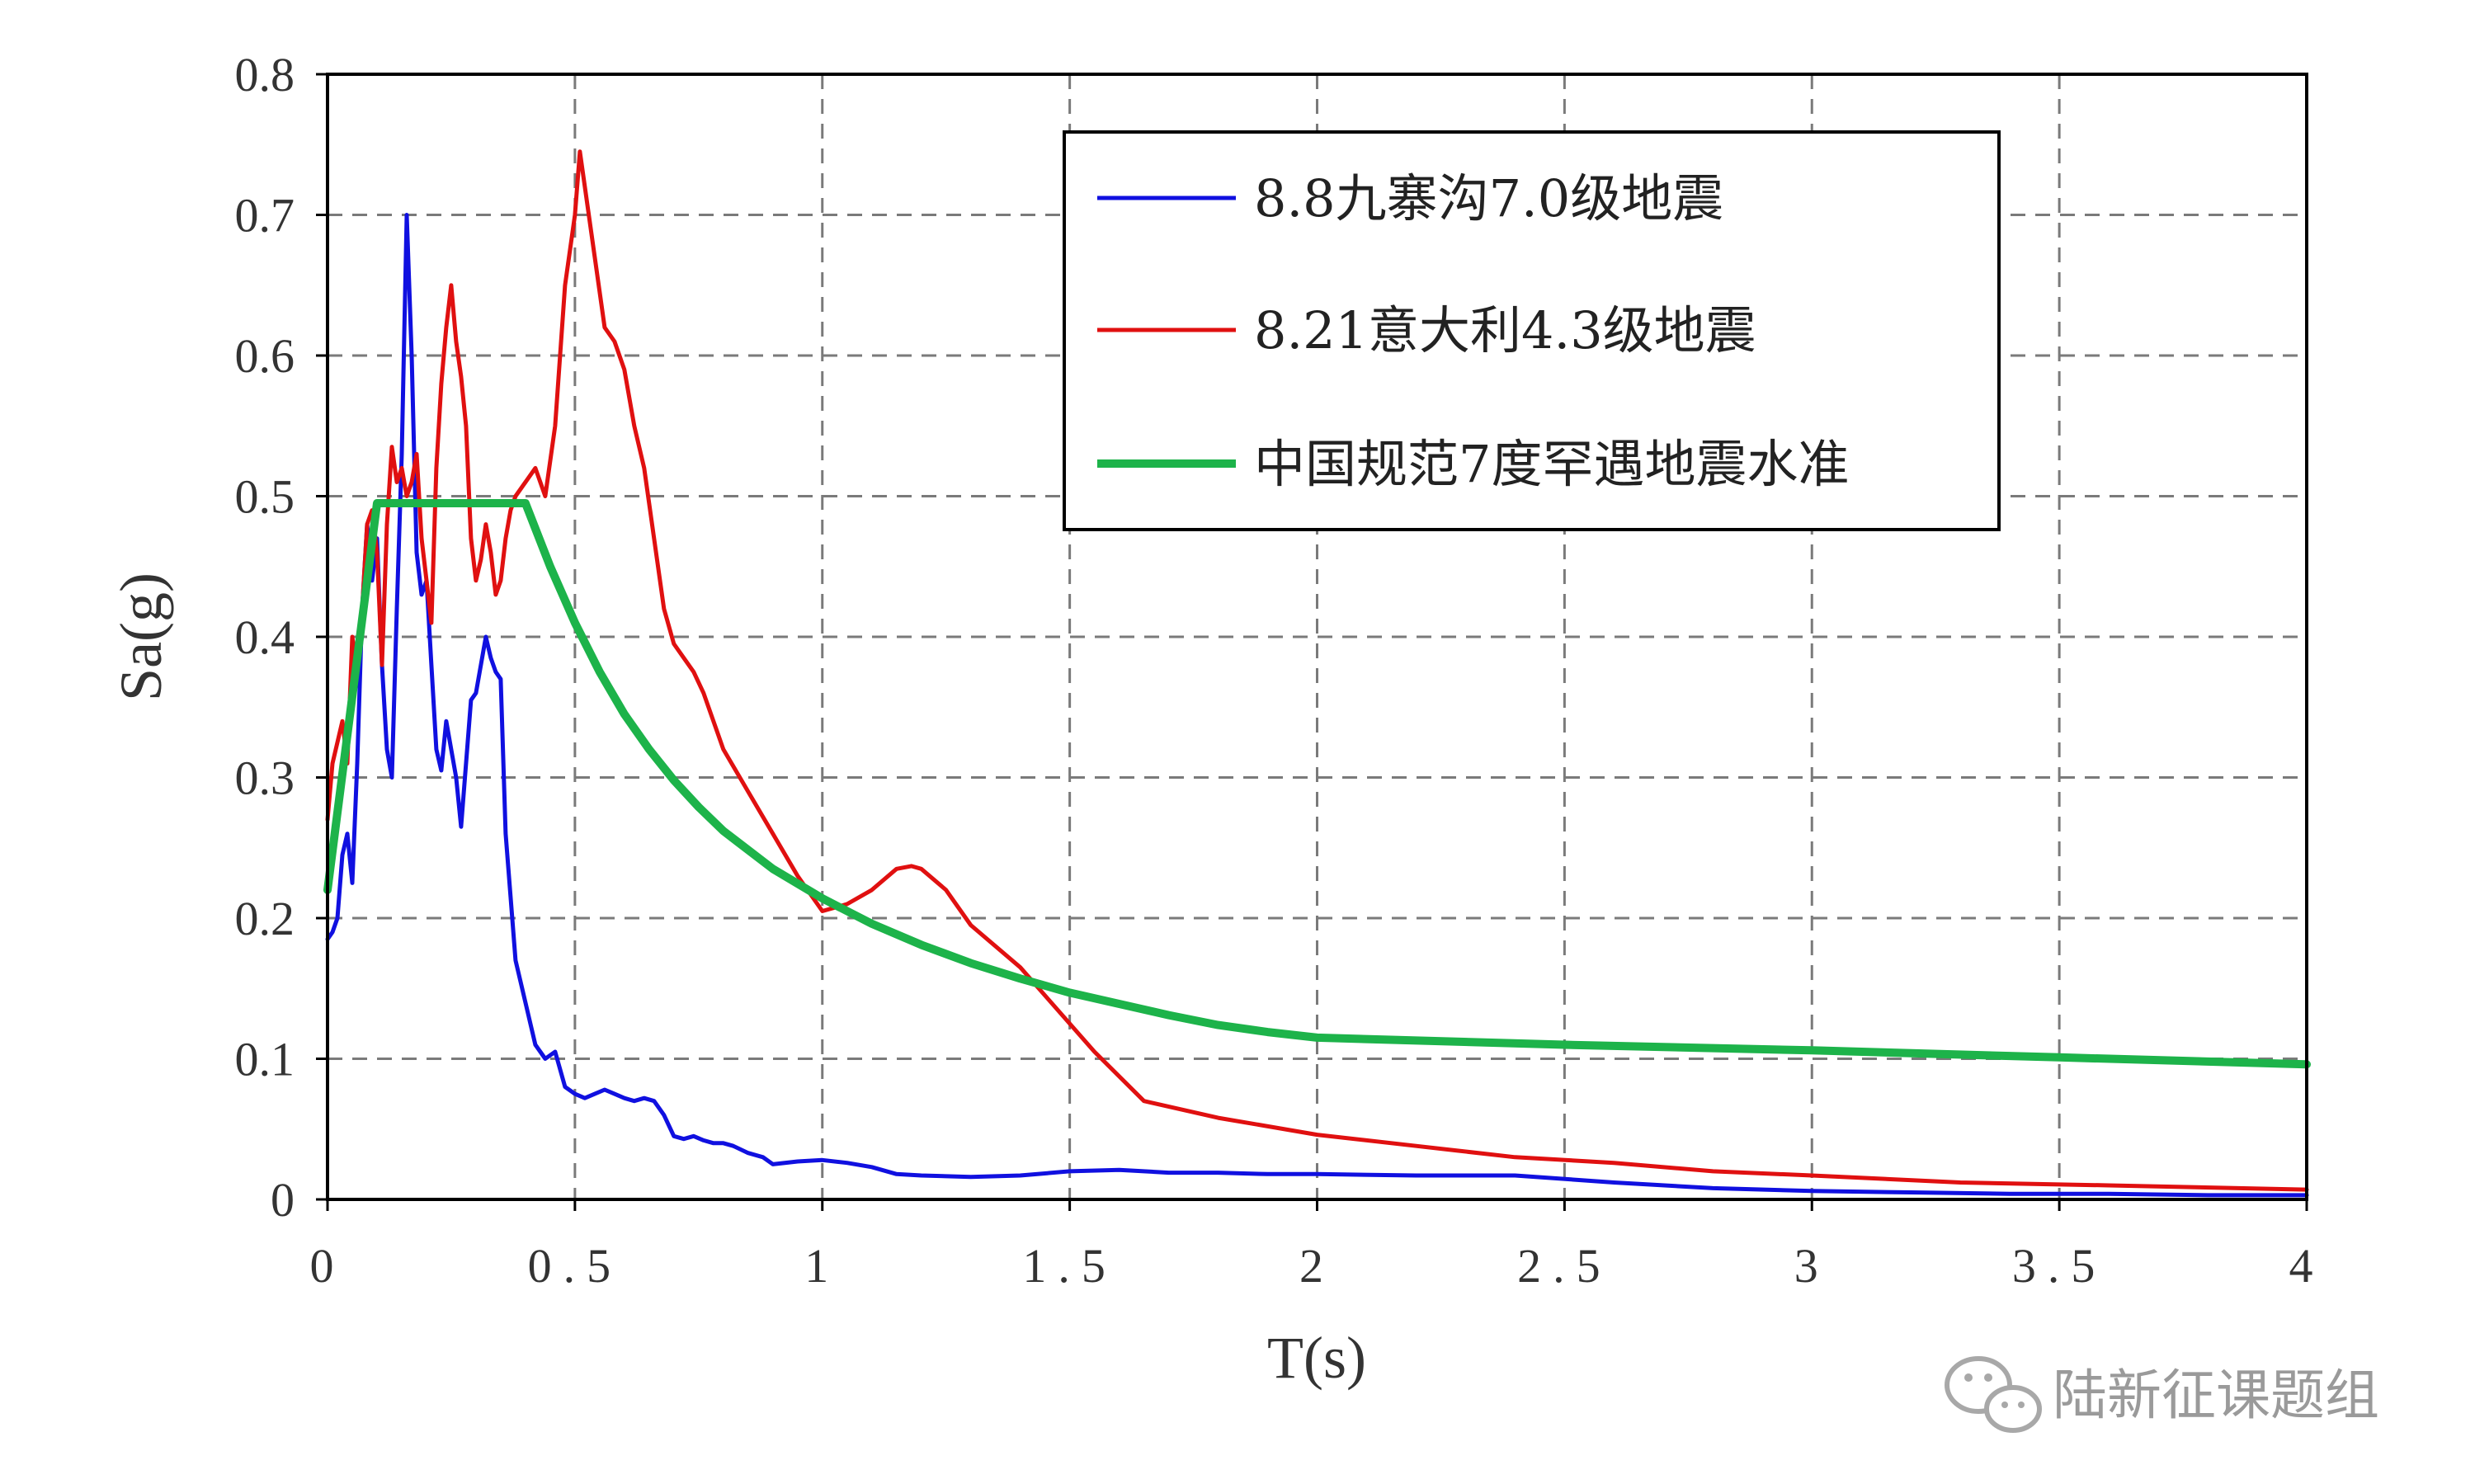 The height and width of the screenshot is (1484, 2475). What do you see at coordinates (1488, 198) in the screenshot?
I see `legend-label: 8.8九寨沟7.0级地震` at bounding box center [1488, 198].